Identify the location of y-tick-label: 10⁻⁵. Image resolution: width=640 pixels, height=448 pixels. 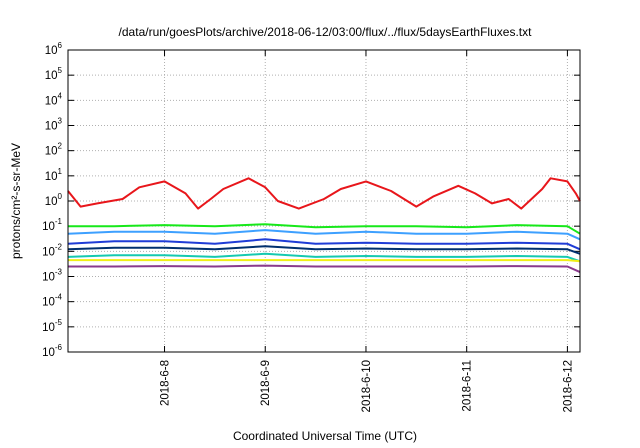
(52, 326).